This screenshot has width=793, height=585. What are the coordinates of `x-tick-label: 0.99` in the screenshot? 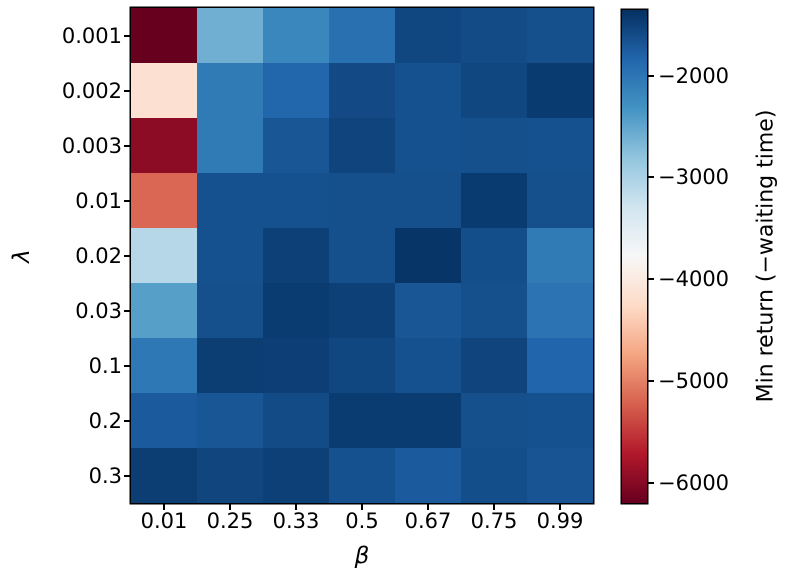 It's located at (560, 521).